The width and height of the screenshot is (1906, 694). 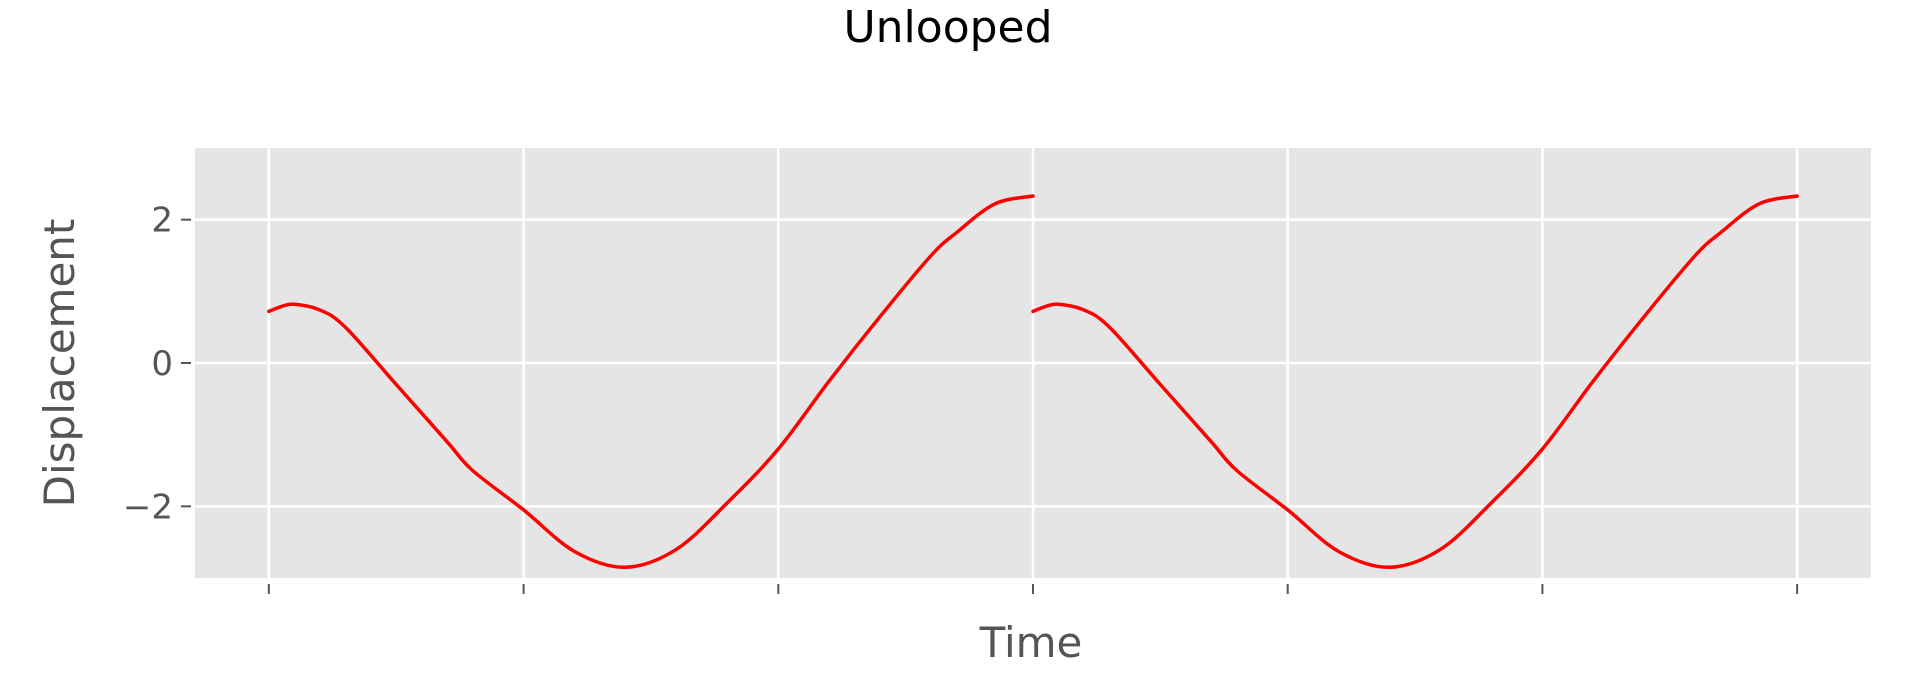 What do you see at coordinates (162, 364) in the screenshot?
I see `y-tick-label: 0` at bounding box center [162, 364].